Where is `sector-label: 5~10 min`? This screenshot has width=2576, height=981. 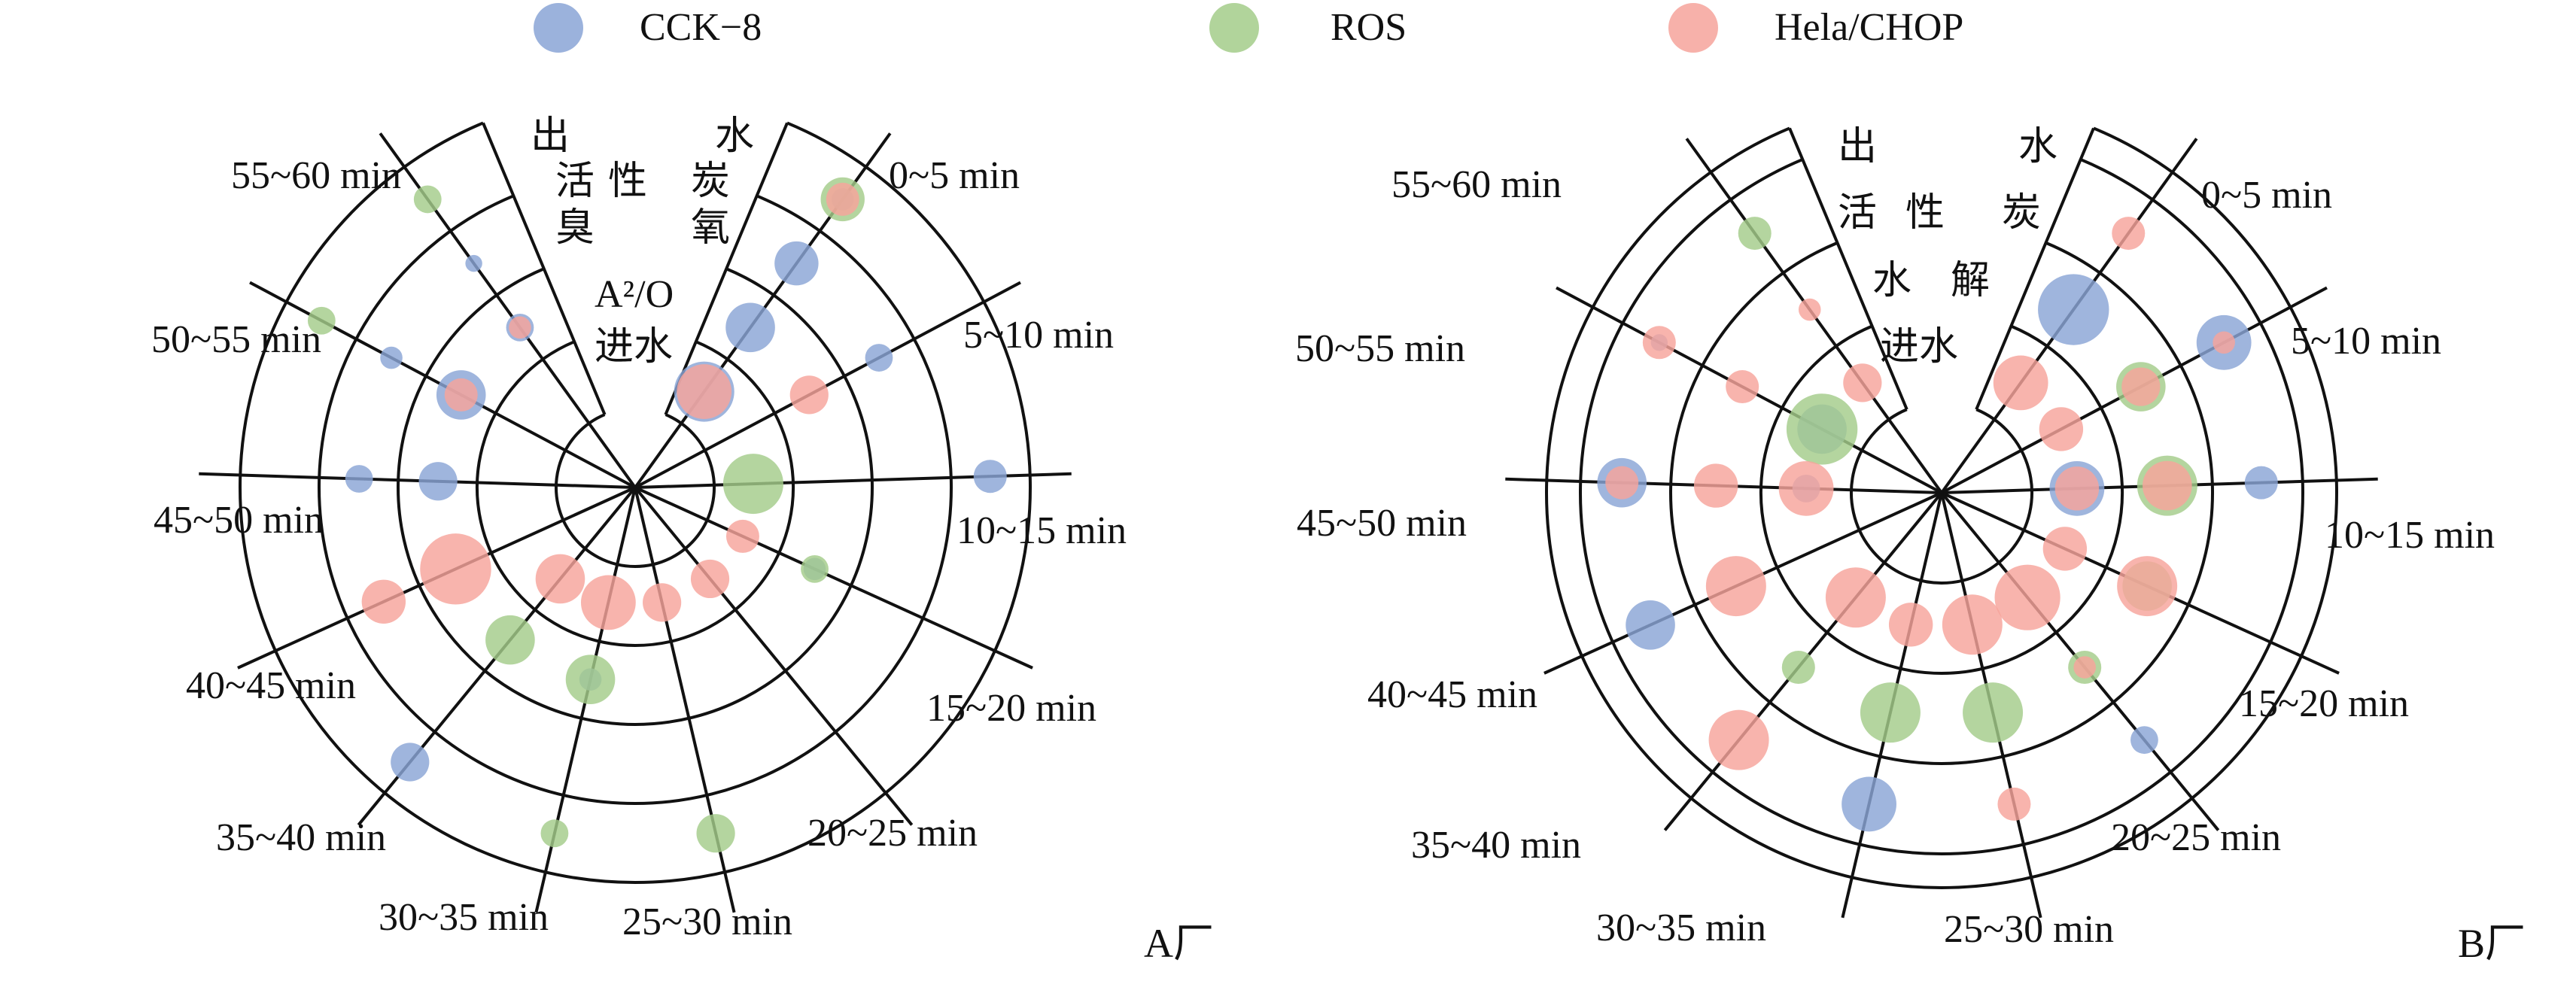
sector-label: 5~10 min is located at coordinates (1038, 335).